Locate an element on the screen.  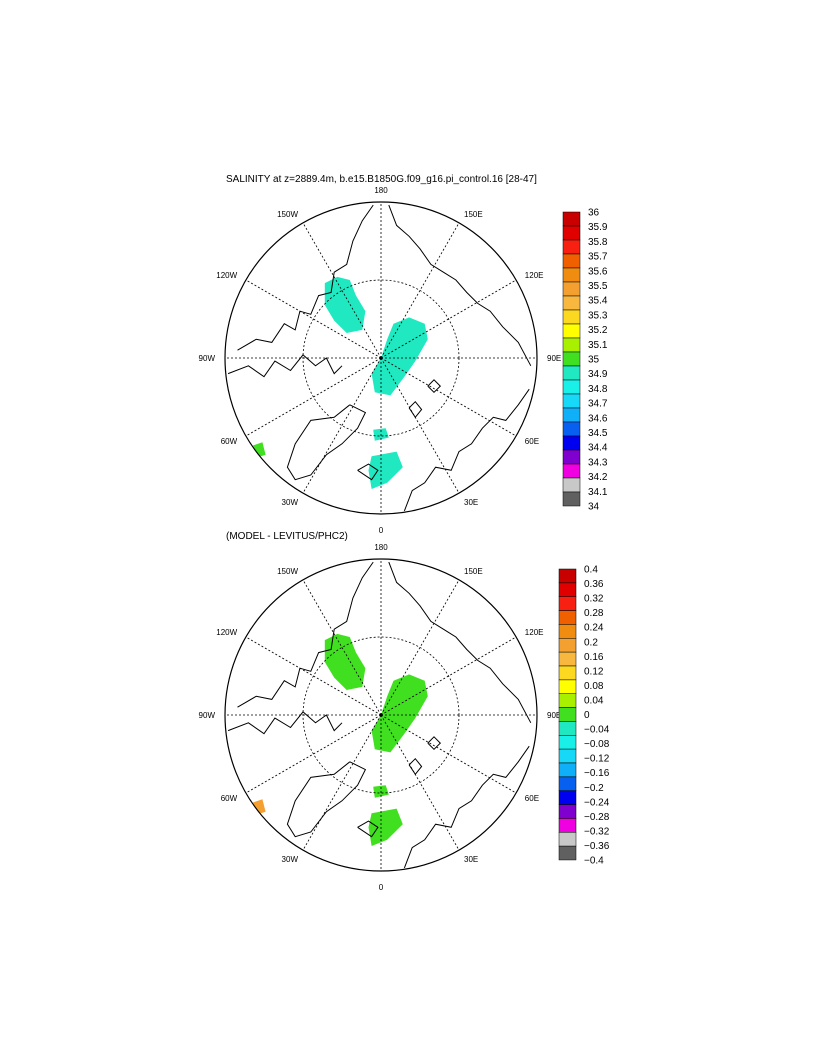
longitude-label: 90E is located at coordinates (554, 715).